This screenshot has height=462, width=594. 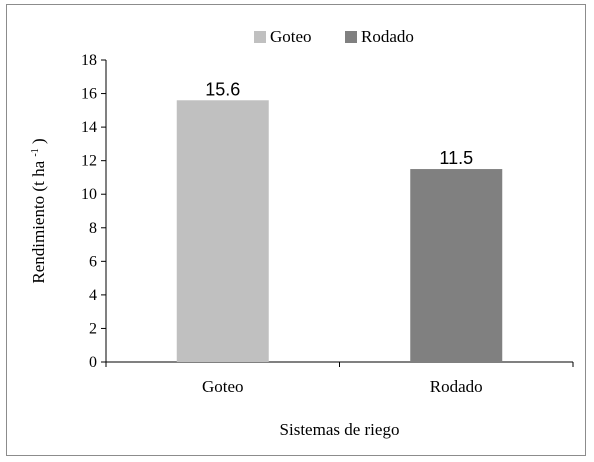 I want to click on legend-swatch-rodado, so click(x=351, y=37).